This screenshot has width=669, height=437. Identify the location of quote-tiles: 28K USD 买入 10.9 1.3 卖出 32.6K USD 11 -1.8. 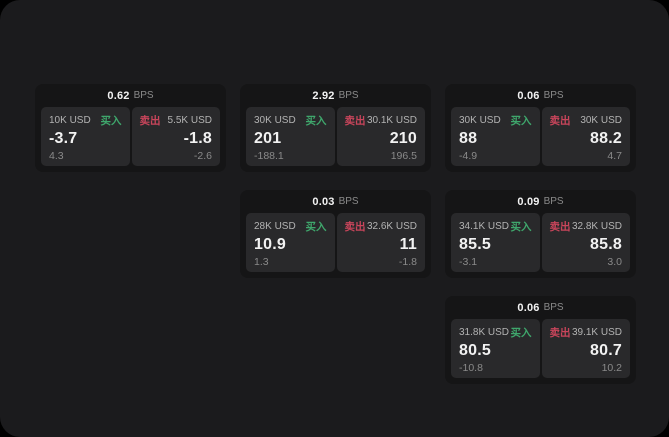
(335, 244).